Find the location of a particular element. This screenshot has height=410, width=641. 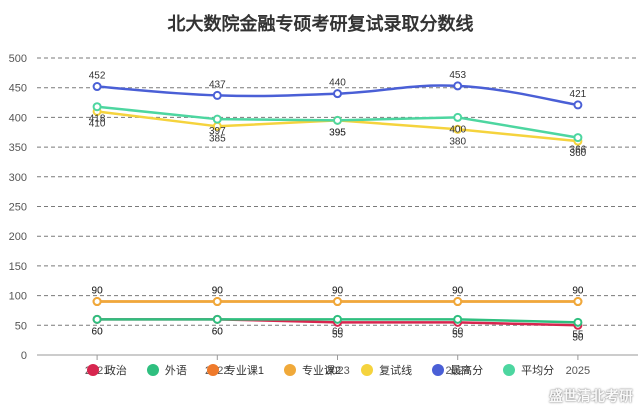

x-tick-label: 2025 is located at coordinates (578, 371).